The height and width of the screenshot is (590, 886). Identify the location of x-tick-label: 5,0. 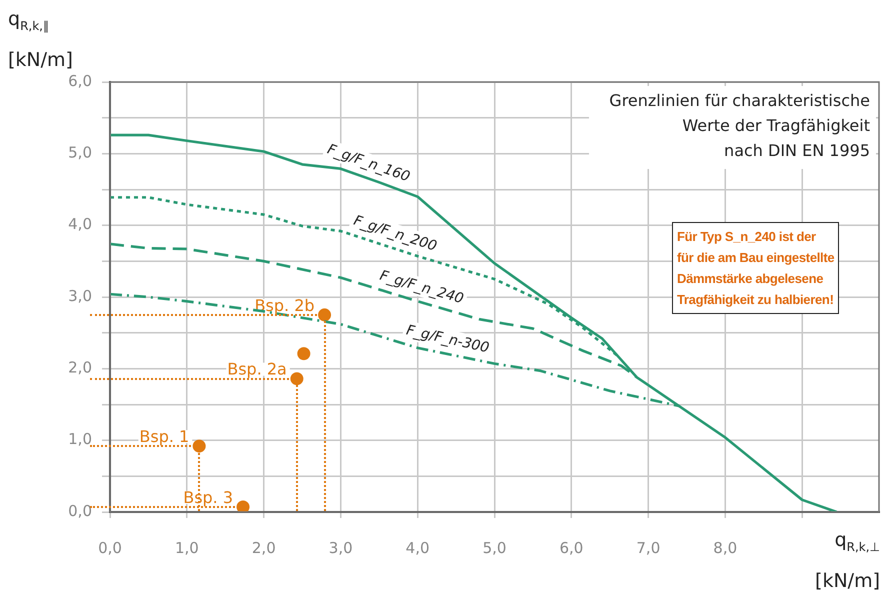
(494, 547).